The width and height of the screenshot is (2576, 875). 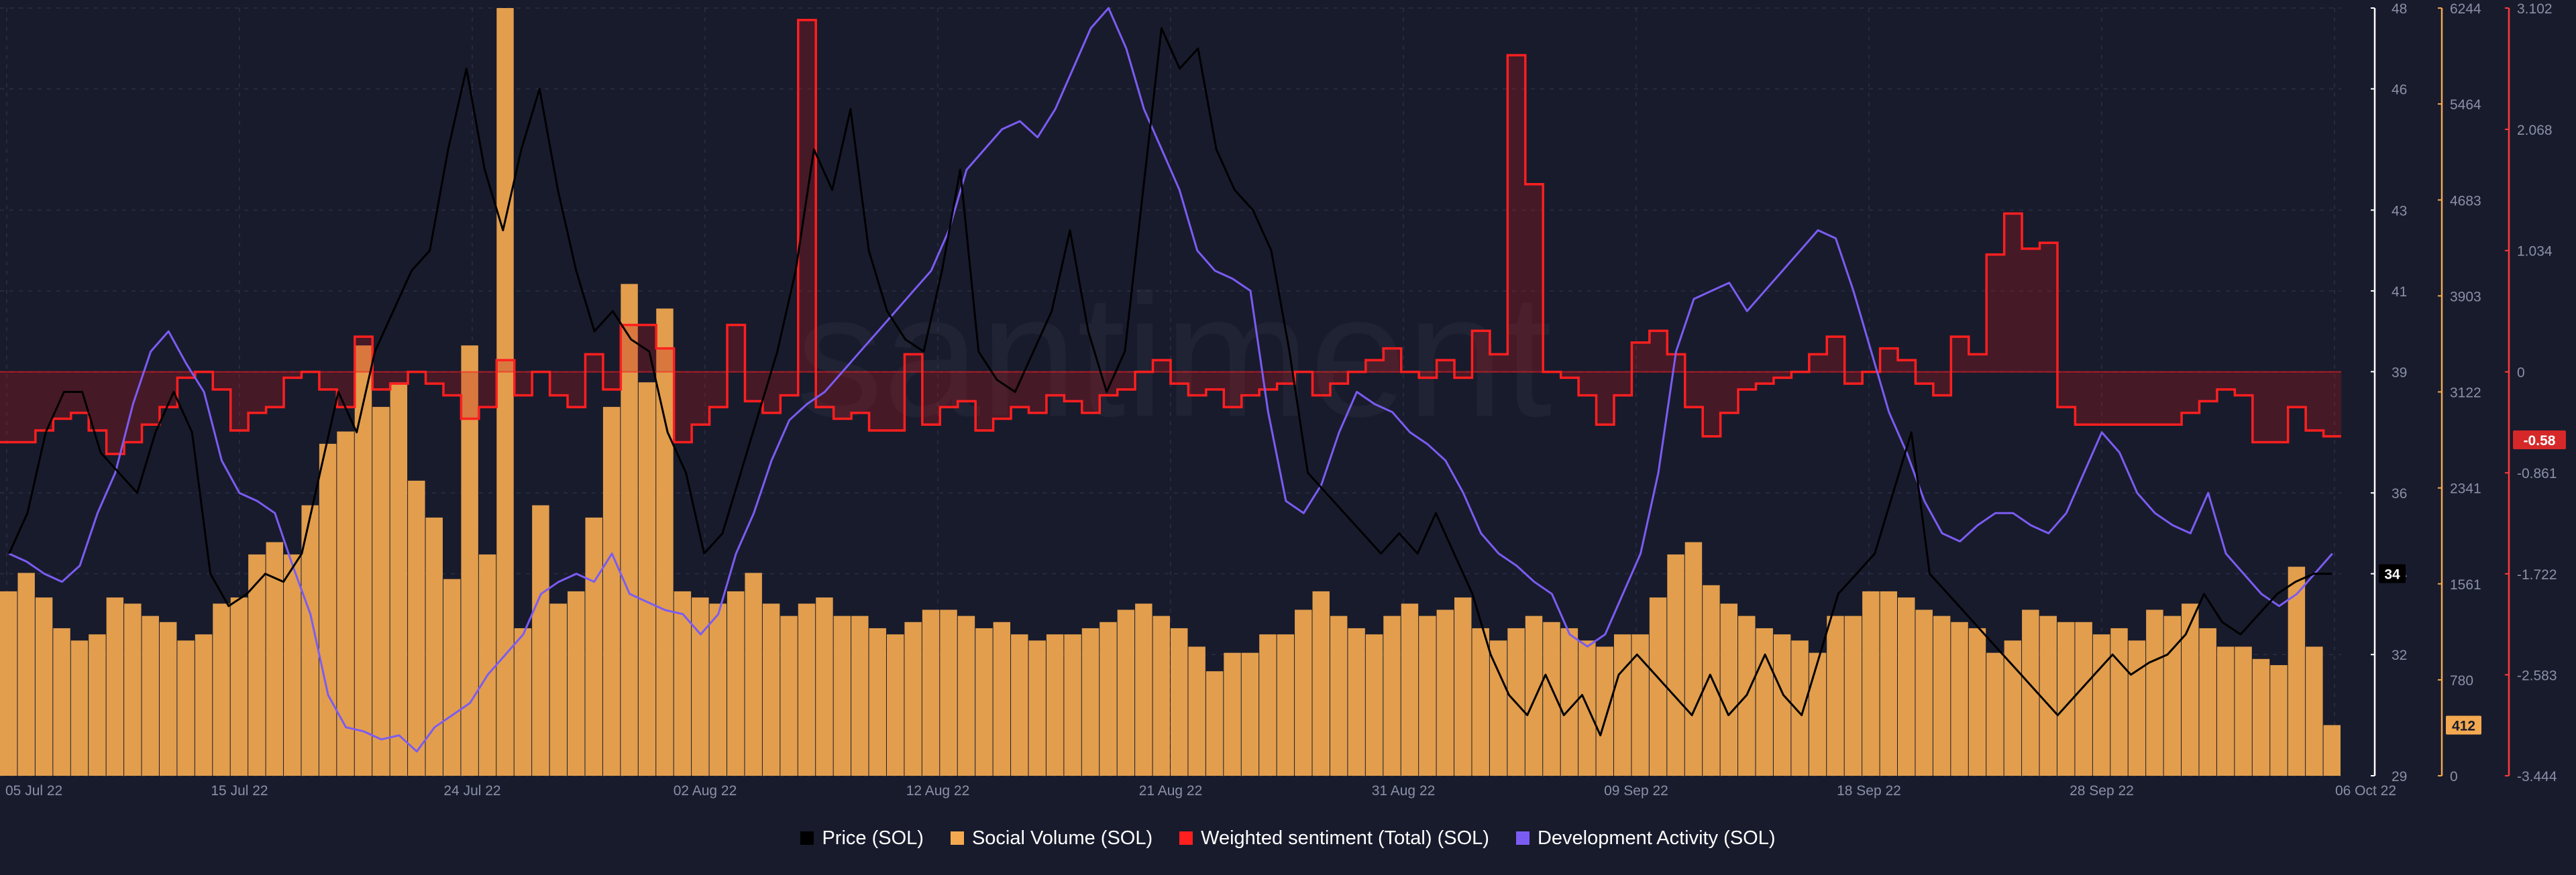 What do you see at coordinates (2535, 130) in the screenshot?
I see `axis-tick-label-sentiment: 2.068` at bounding box center [2535, 130].